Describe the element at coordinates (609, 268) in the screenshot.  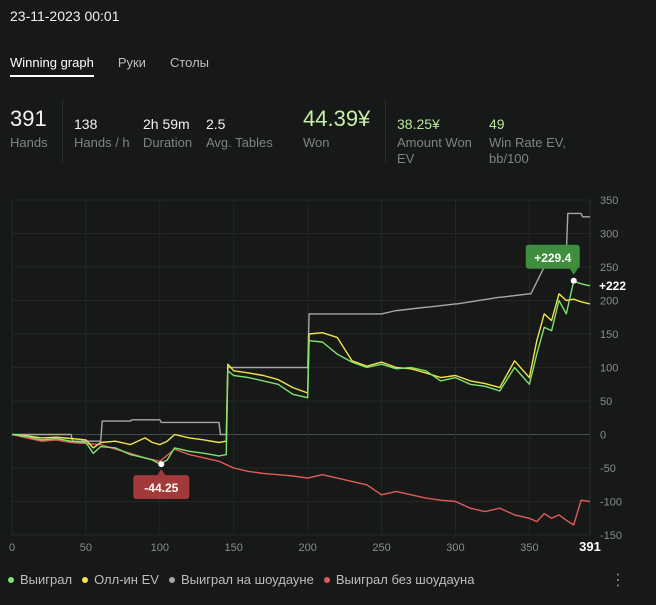
I see `y-tick-label: 250` at that location.